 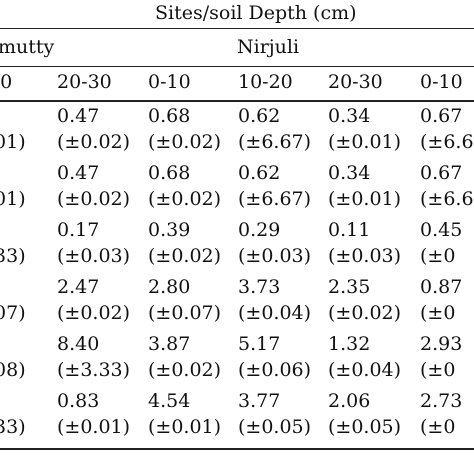 I want to click on table-cell-value: 2.80, so click(x=169, y=287).